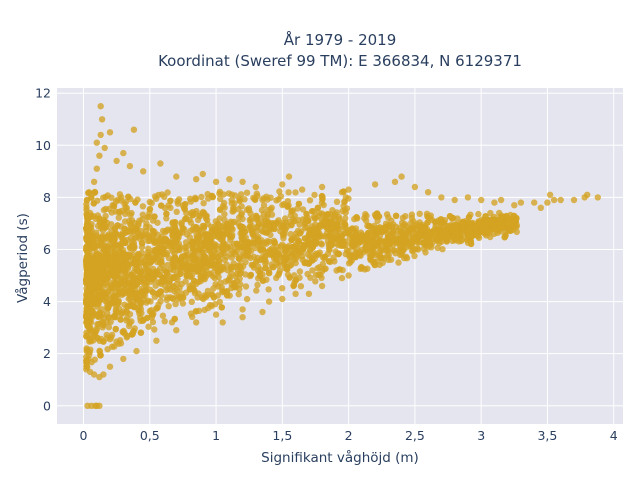 This screenshot has height=480, width=640. What do you see at coordinates (340, 457) in the screenshot?
I see `x-axis-title: Signifikant våghöjd (m)` at bounding box center [340, 457].